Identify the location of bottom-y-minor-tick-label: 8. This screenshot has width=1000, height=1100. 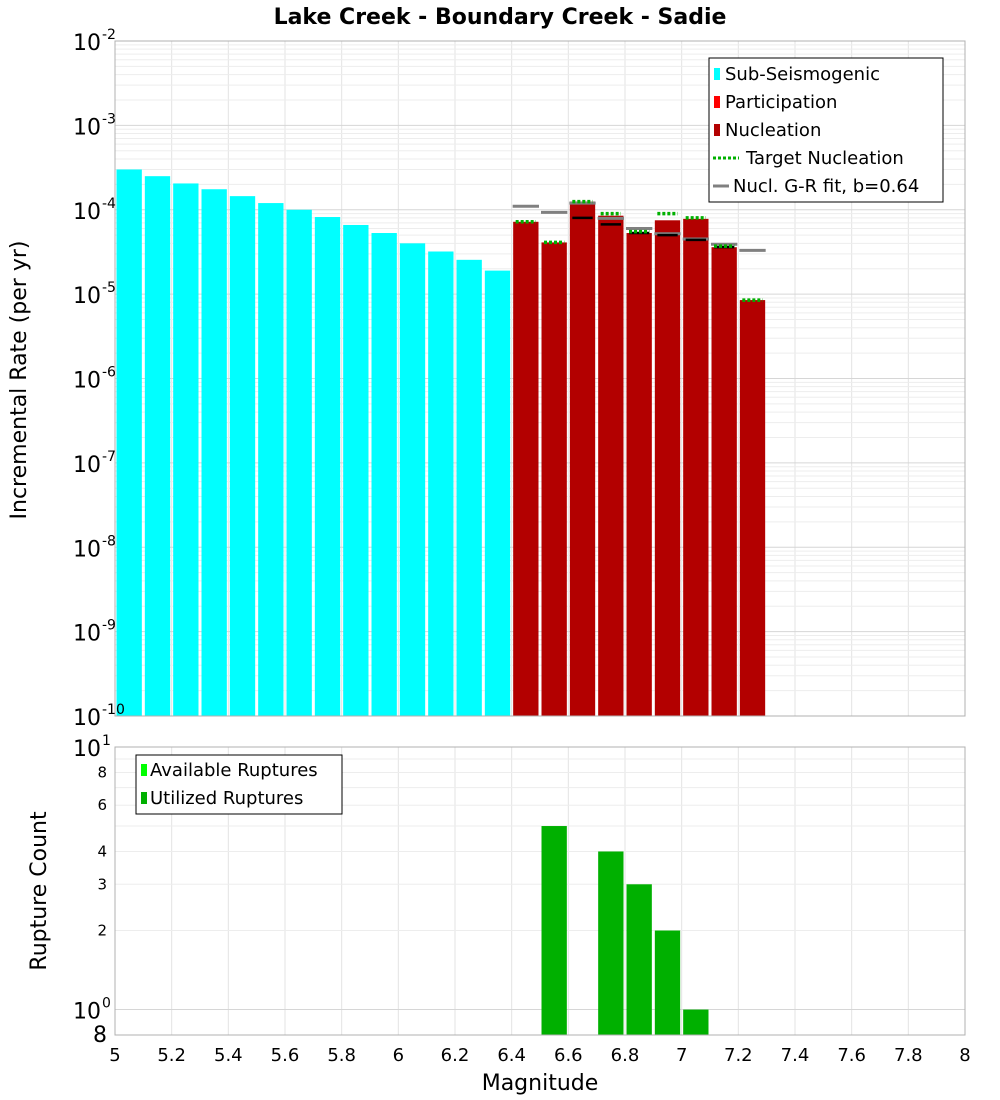
(102, 772).